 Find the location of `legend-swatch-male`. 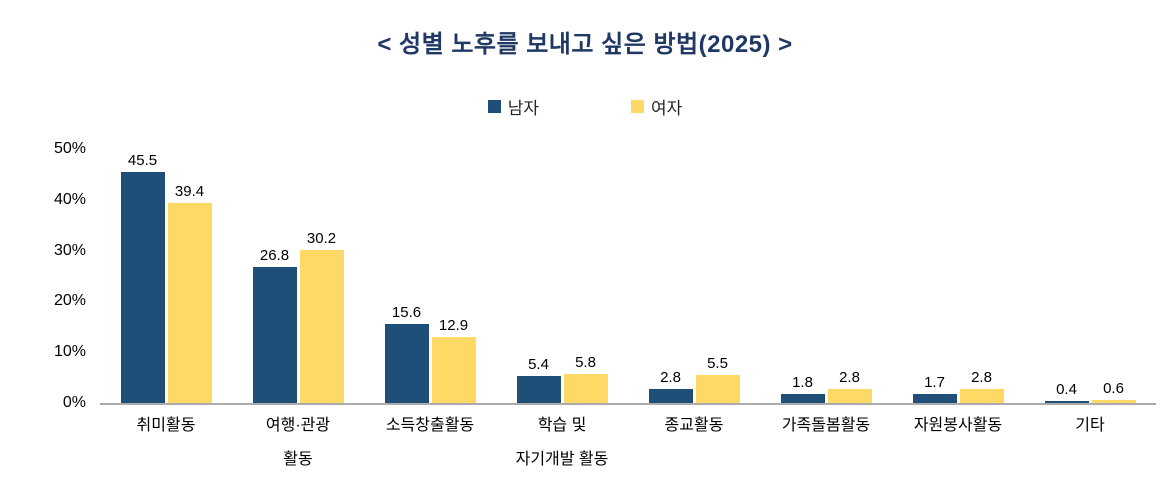

legend-swatch-male is located at coordinates (494, 106).